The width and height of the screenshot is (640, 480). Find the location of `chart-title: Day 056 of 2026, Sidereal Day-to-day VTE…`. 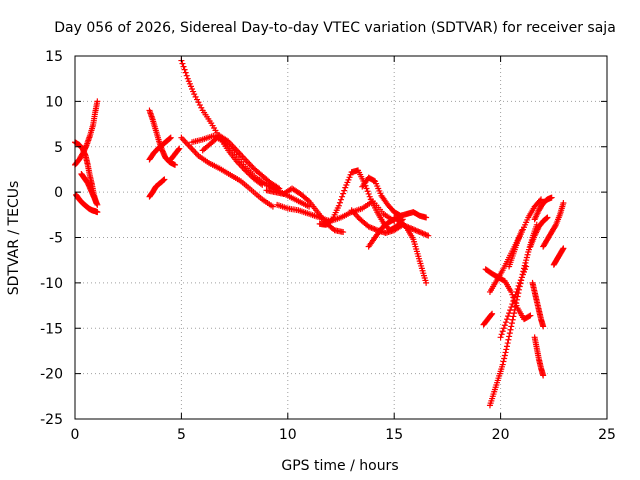

chart-title: Day 056 of 2026, Sidereal Day-to-day VTE… is located at coordinates (335, 28).